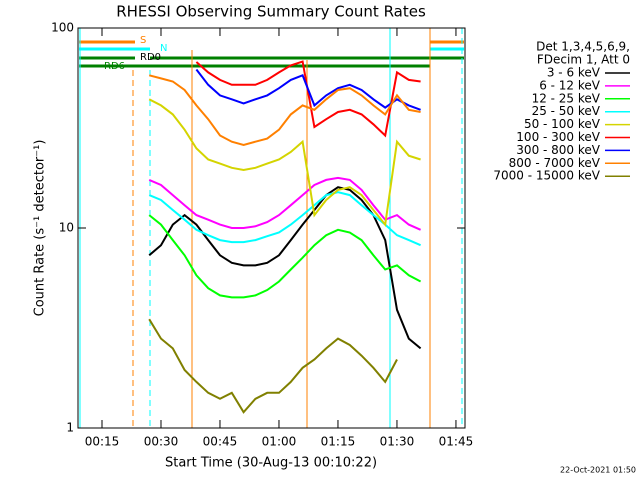 The height and width of the screenshot is (480, 640). What do you see at coordinates (456, 442) in the screenshot?
I see `x-tick-label: 01:45` at bounding box center [456, 442].